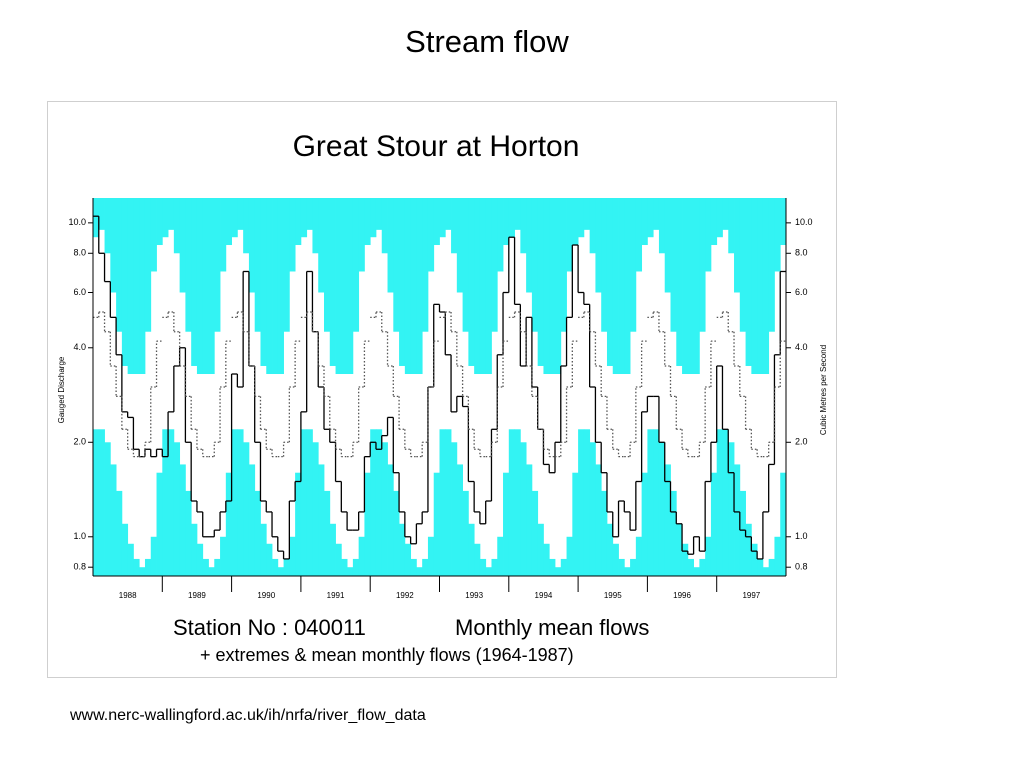 The width and height of the screenshot is (1024, 768). What do you see at coordinates (77, 222) in the screenshot?
I see `y-tick-label: 10.0` at bounding box center [77, 222].